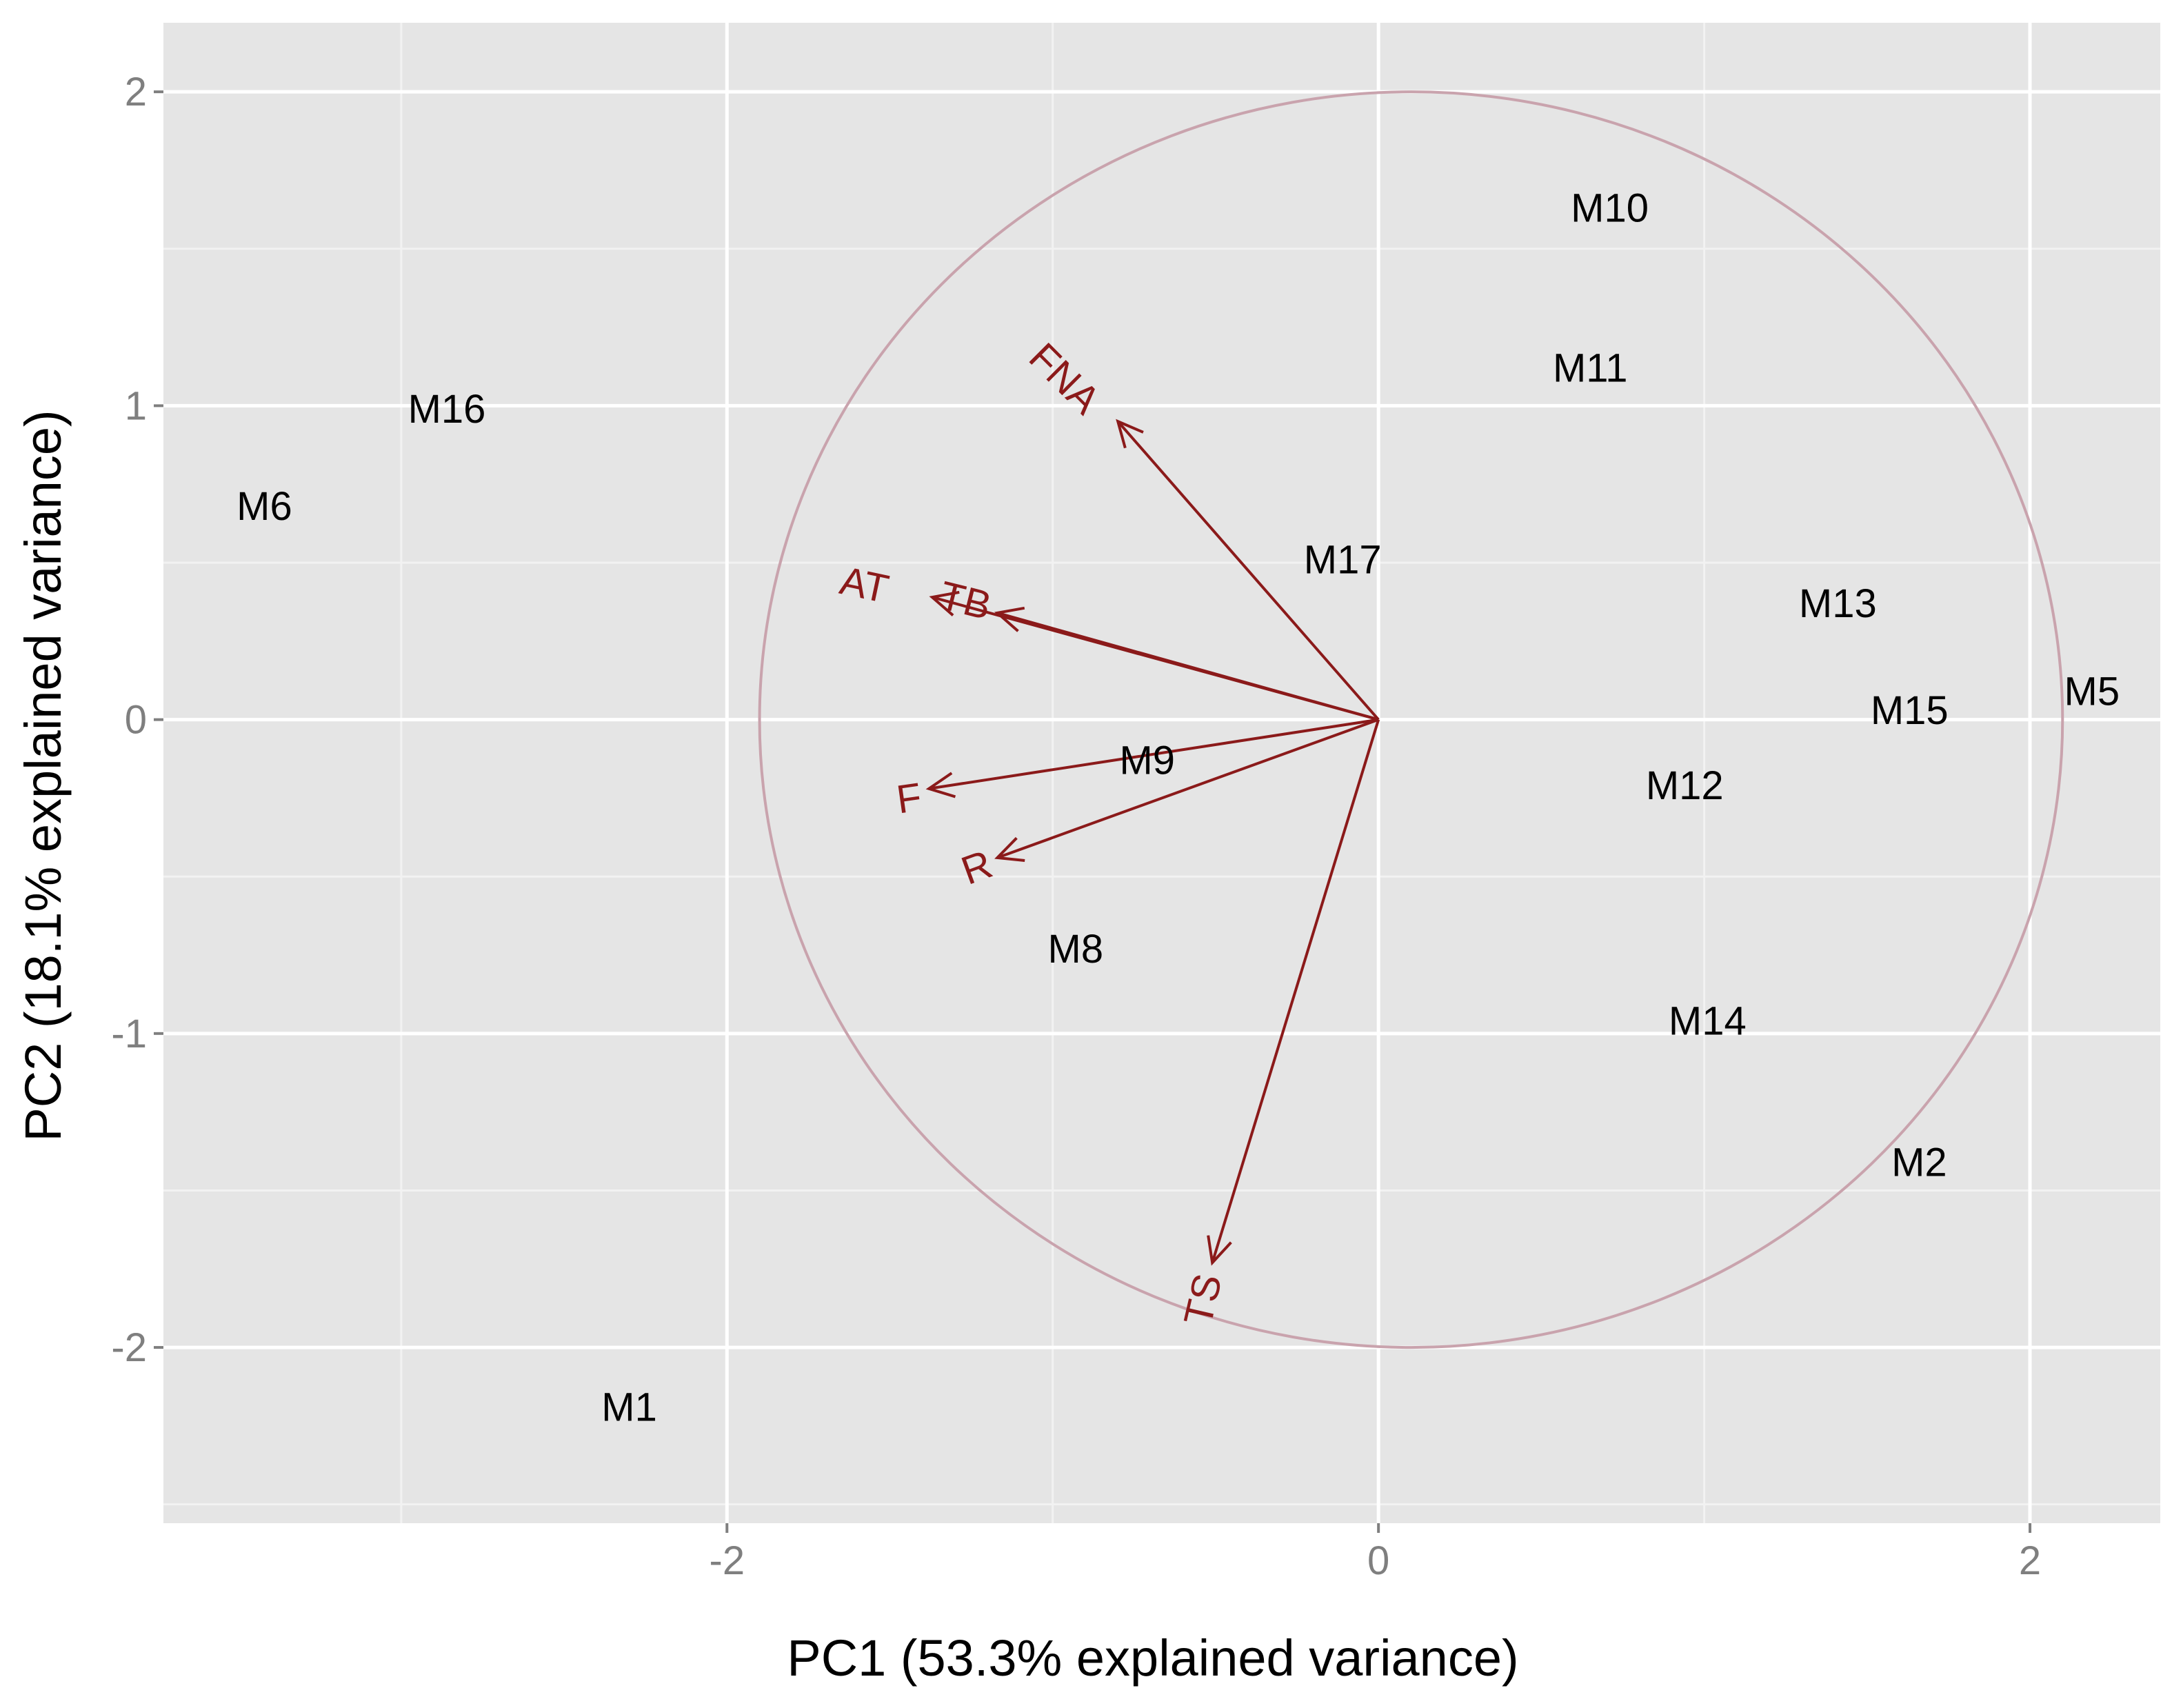  What do you see at coordinates (447, 409) in the screenshot?
I see `point-label-m16: M16` at bounding box center [447, 409].